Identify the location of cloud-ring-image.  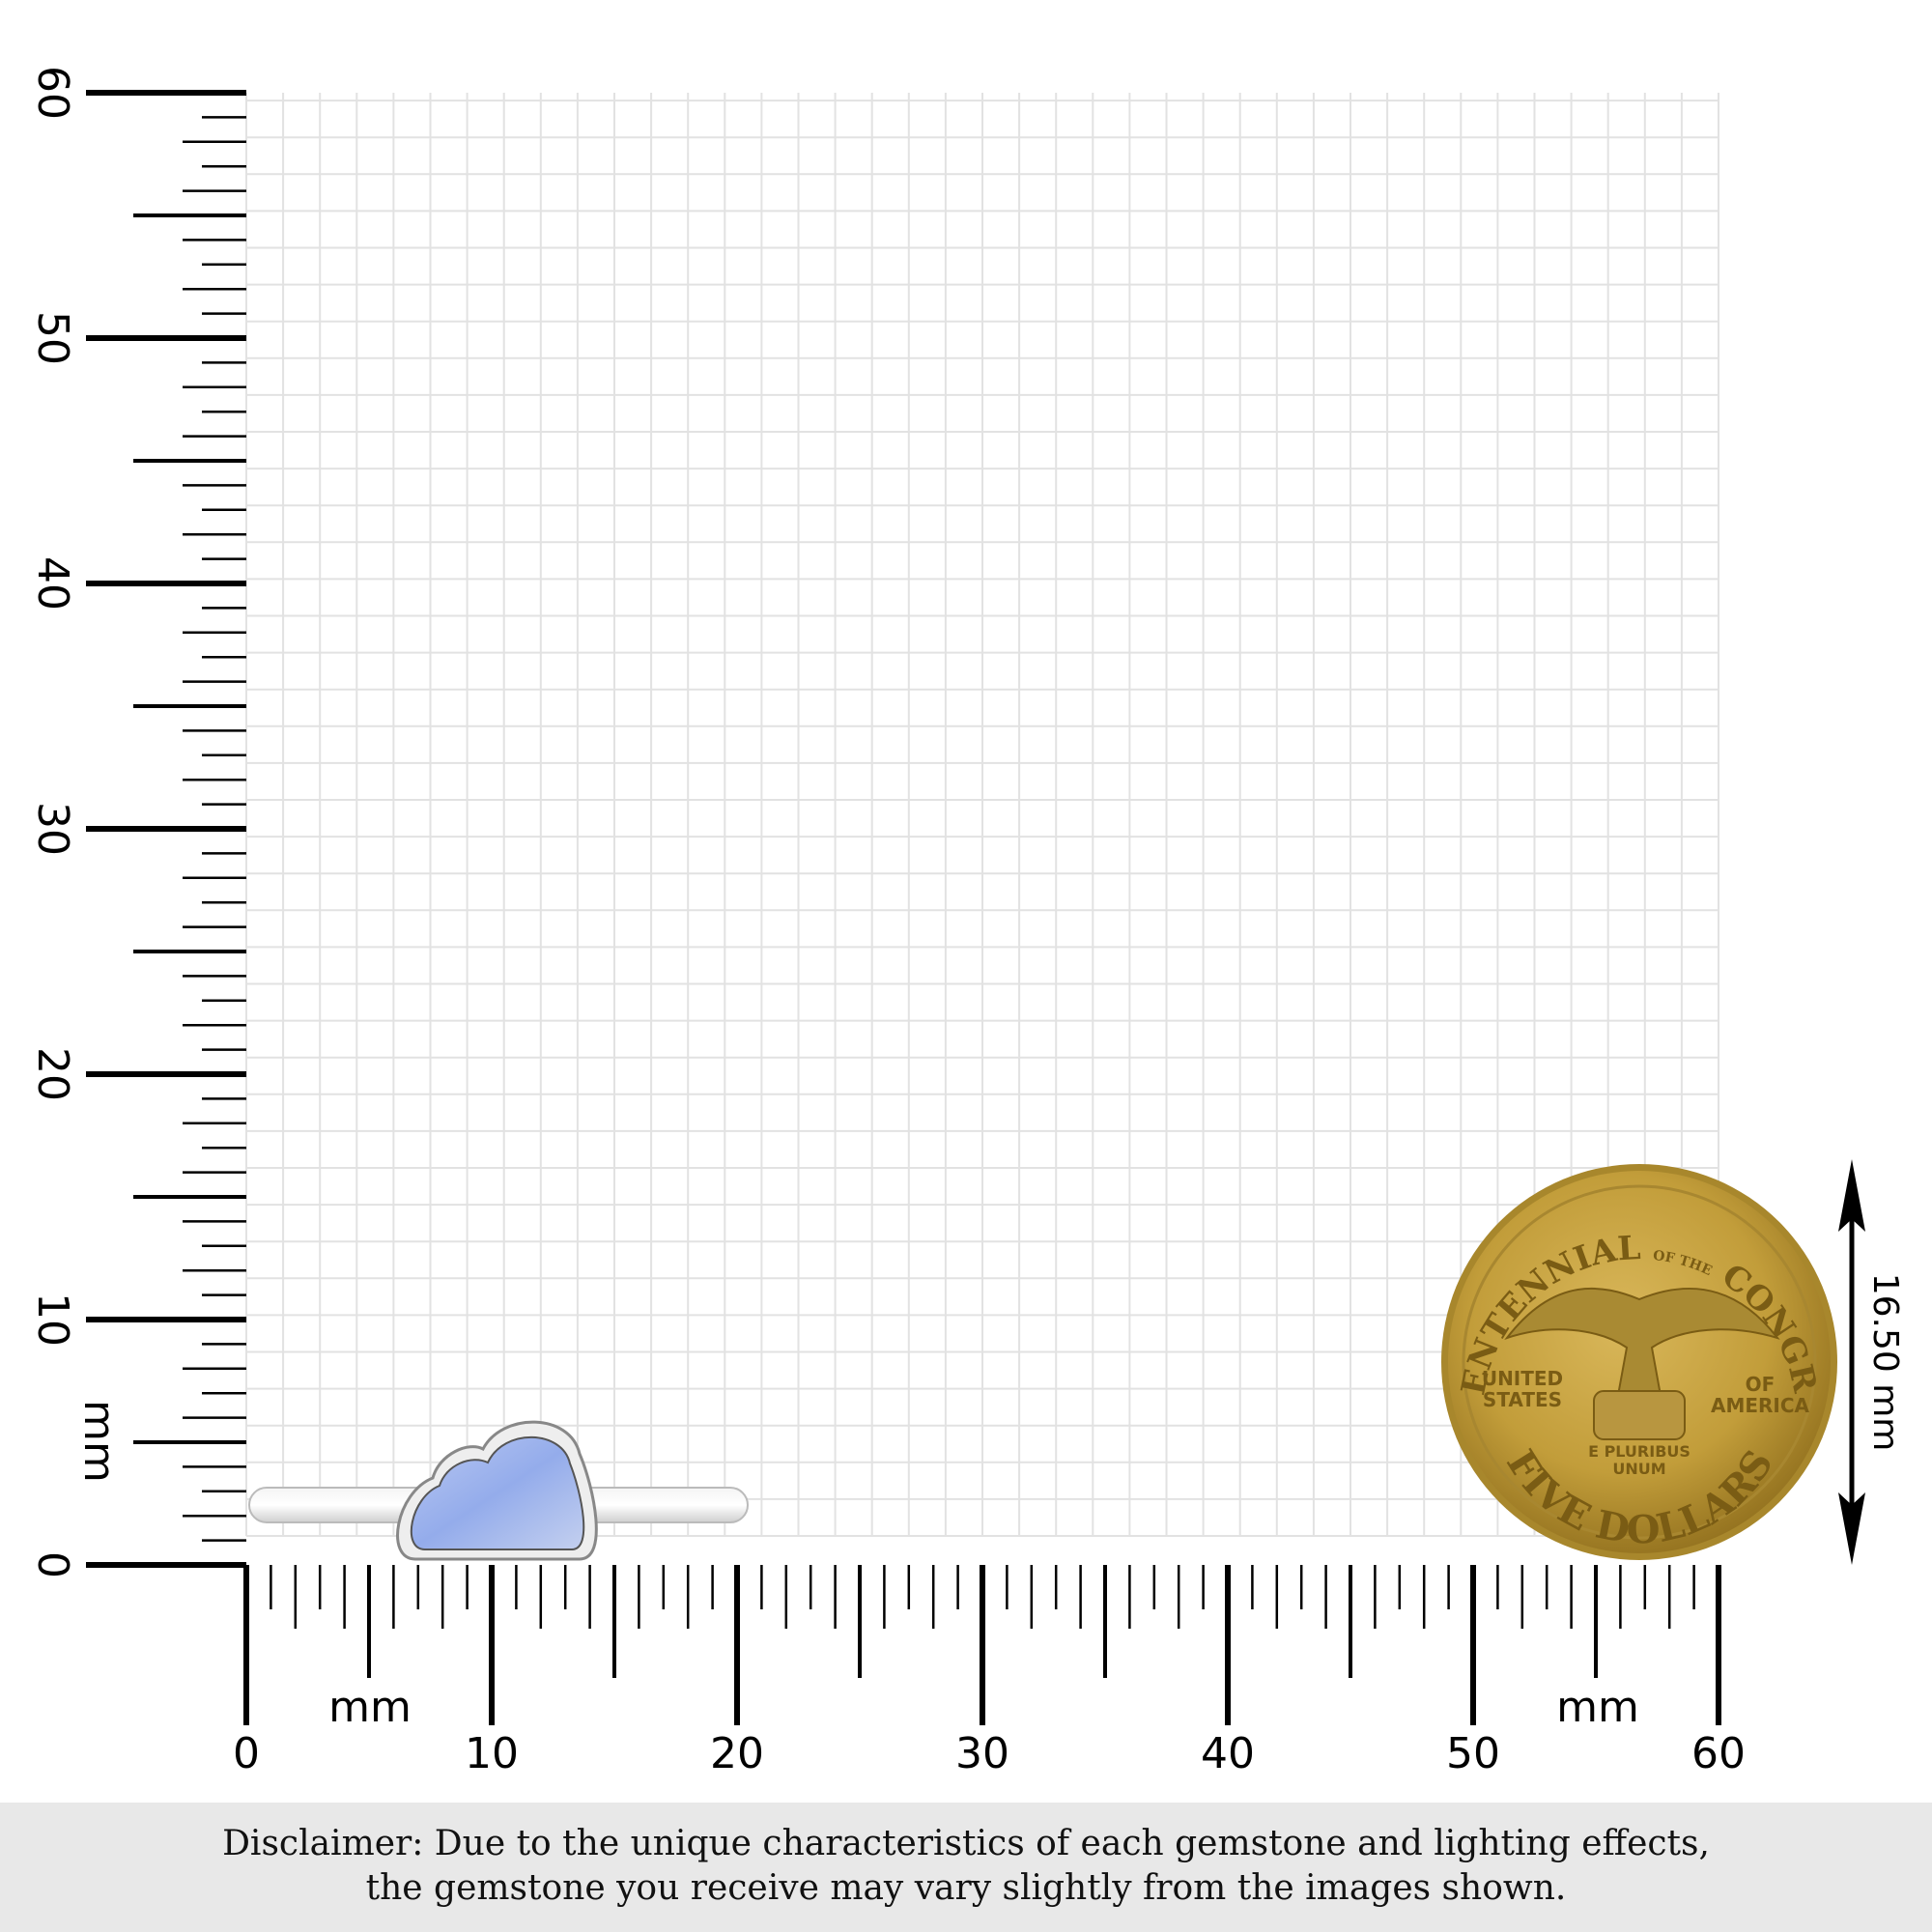
(498, 1490).